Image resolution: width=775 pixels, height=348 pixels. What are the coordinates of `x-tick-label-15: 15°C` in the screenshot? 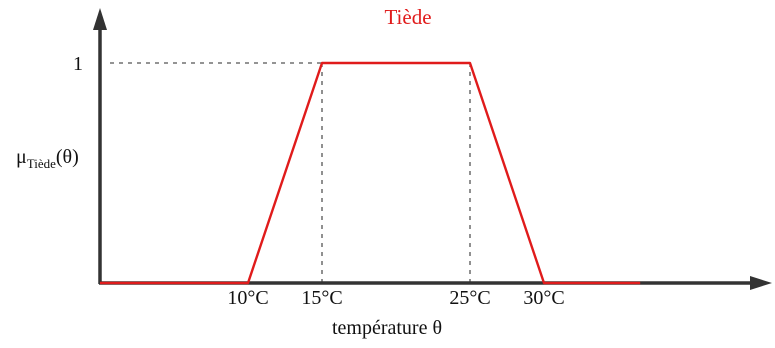 It's located at (321, 298).